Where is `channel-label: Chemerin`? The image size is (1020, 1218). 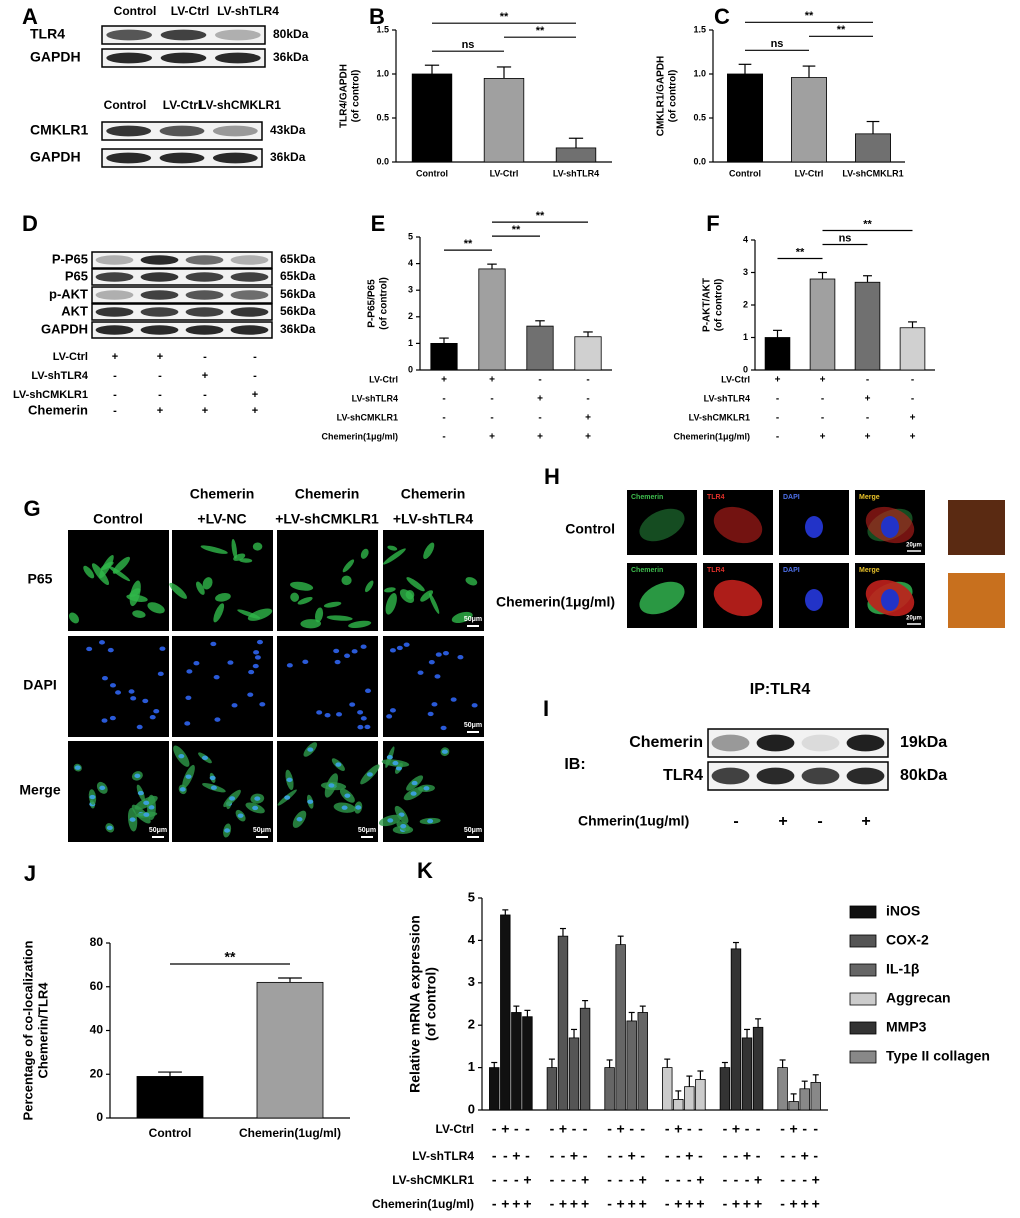
channel-label: Chemerin is located at coordinates (647, 497).